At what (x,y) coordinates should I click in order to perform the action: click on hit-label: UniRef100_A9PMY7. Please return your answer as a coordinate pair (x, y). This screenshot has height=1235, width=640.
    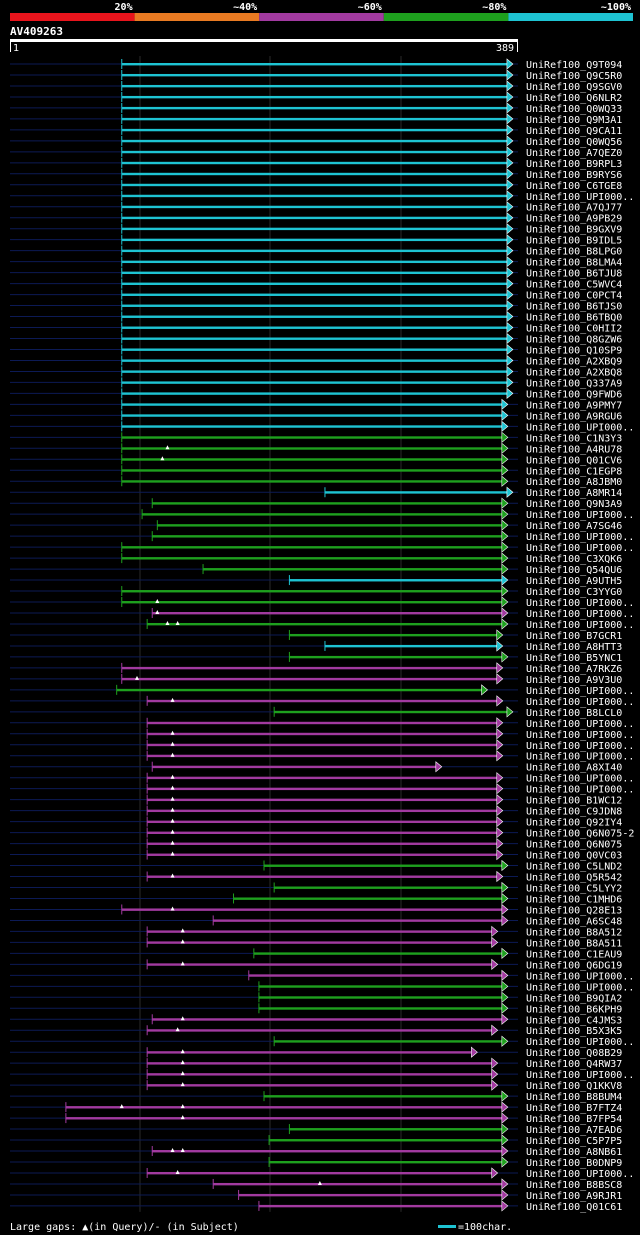
    Looking at the image, I should click on (574, 405).